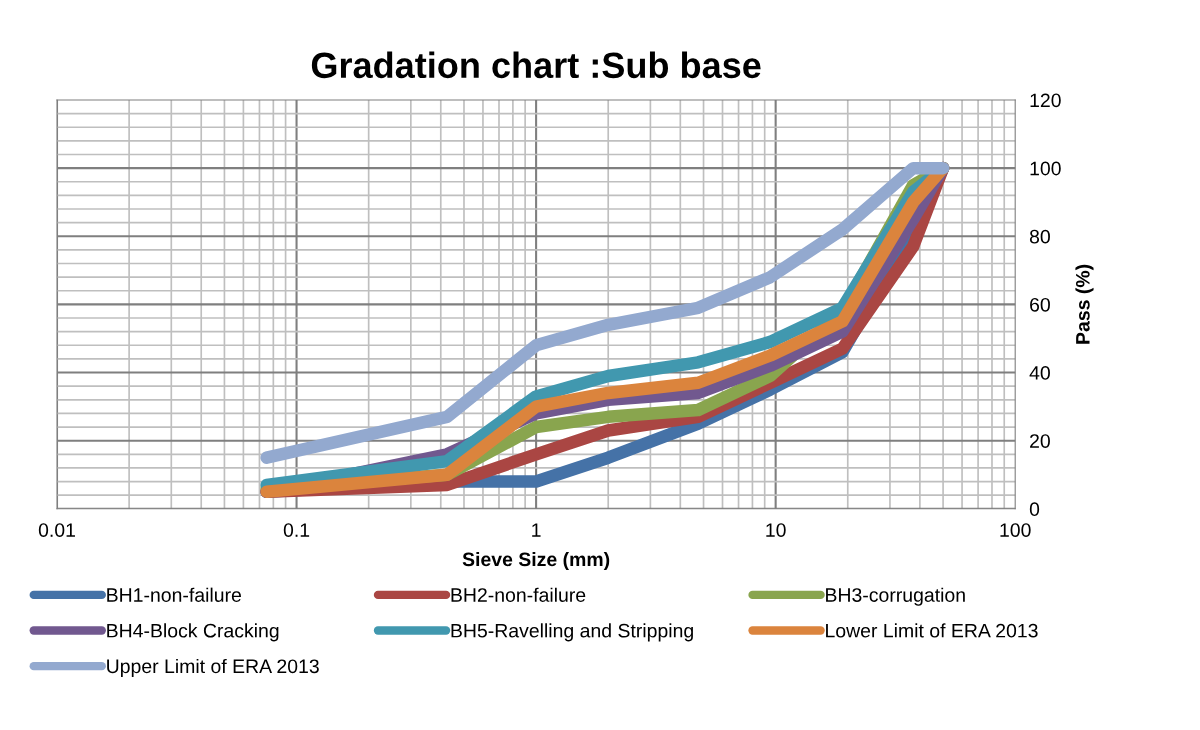 The width and height of the screenshot is (1200, 730). Describe the element at coordinates (56, 530) in the screenshot. I see `x-tick-label: 0.01` at that location.